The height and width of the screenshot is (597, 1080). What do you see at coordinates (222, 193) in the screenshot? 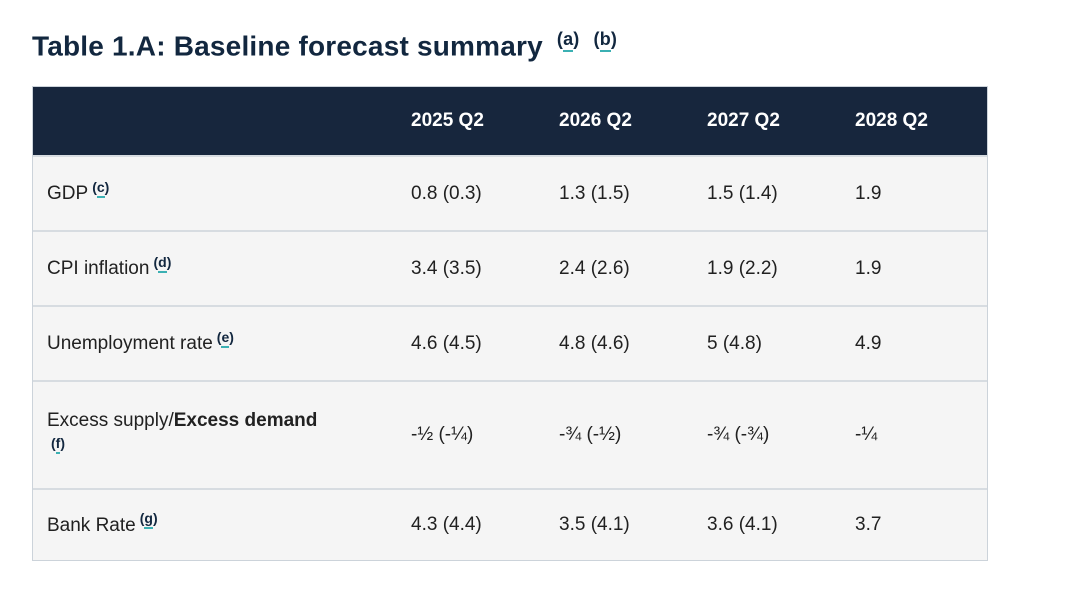
I see `row-label: GDP c` at bounding box center [222, 193].